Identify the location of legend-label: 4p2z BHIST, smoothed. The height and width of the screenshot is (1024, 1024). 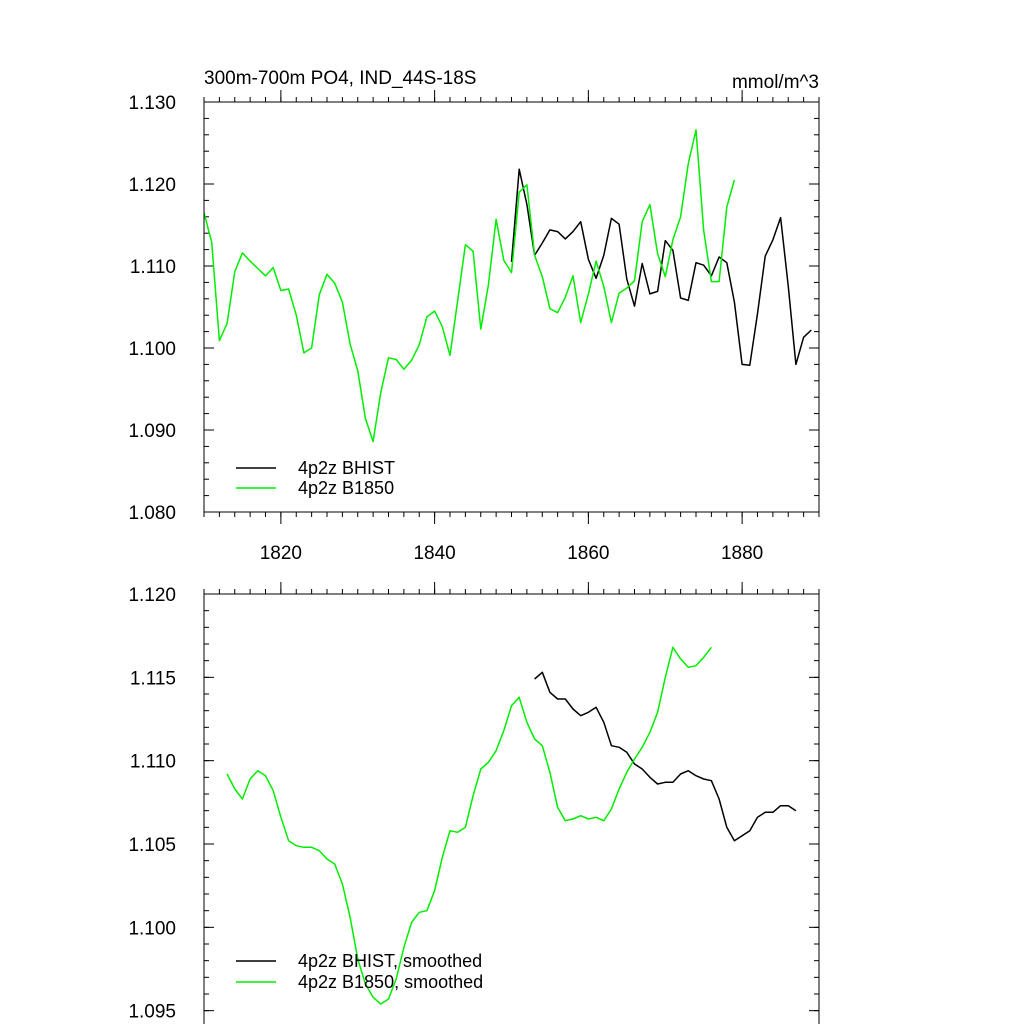
(390, 961).